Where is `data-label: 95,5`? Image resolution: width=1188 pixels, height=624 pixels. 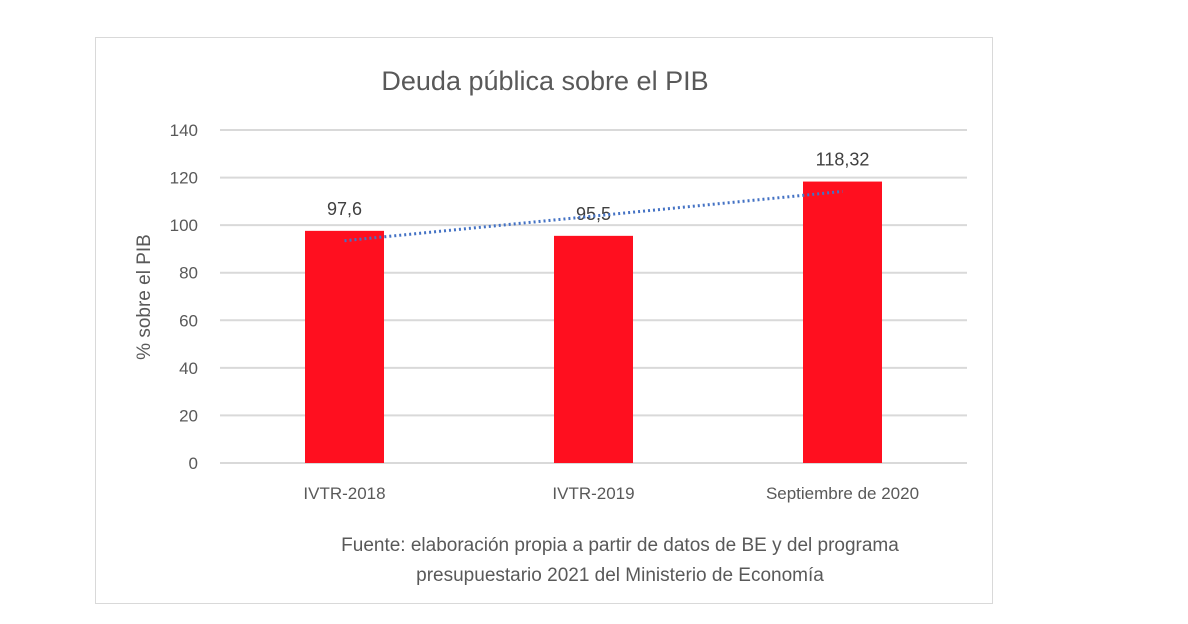
data-label: 95,5 is located at coordinates (593, 214).